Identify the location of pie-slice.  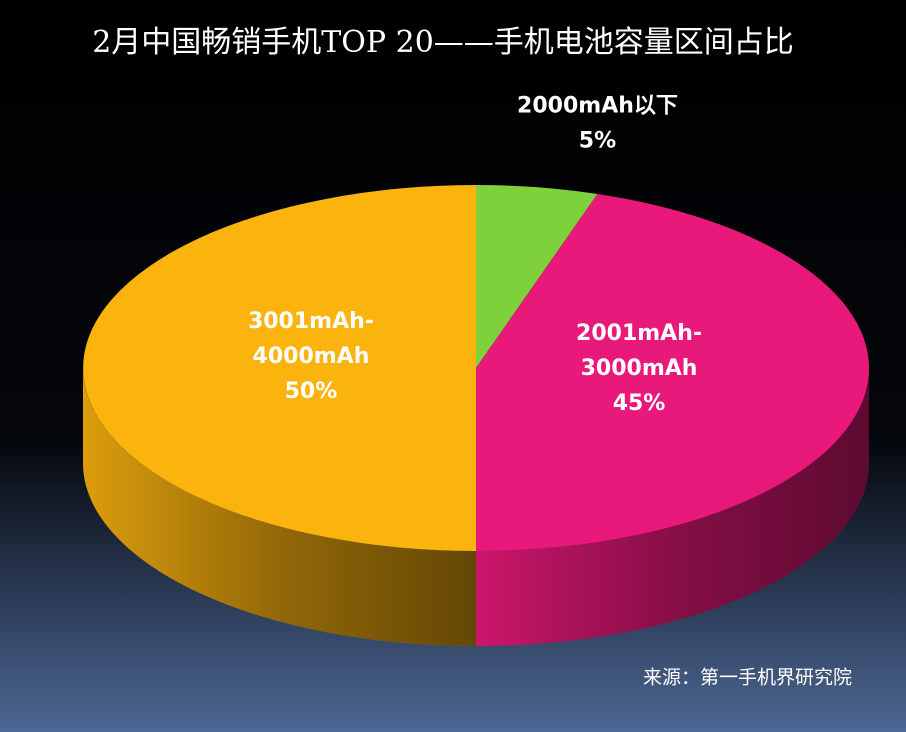
(537, 276).